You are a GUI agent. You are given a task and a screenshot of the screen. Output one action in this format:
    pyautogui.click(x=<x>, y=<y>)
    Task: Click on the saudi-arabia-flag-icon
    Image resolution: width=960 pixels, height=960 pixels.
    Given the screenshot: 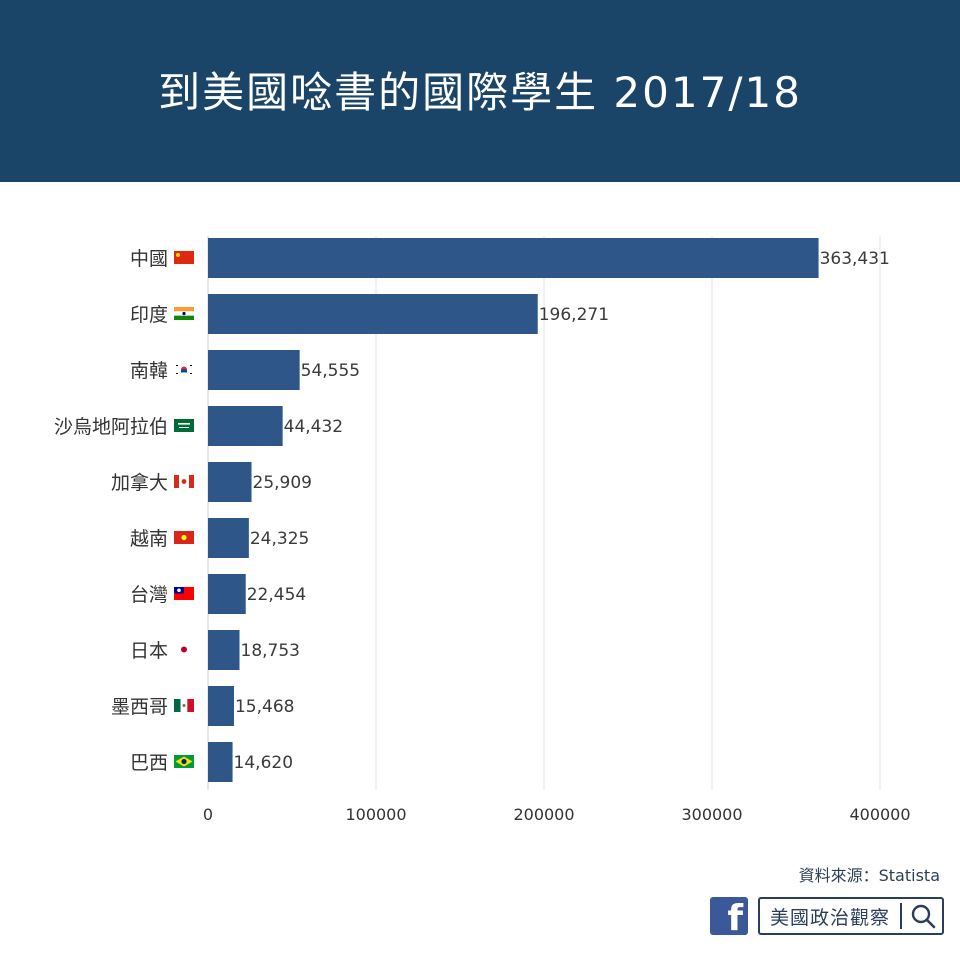 What is the action you would take?
    pyautogui.click(x=184, y=425)
    